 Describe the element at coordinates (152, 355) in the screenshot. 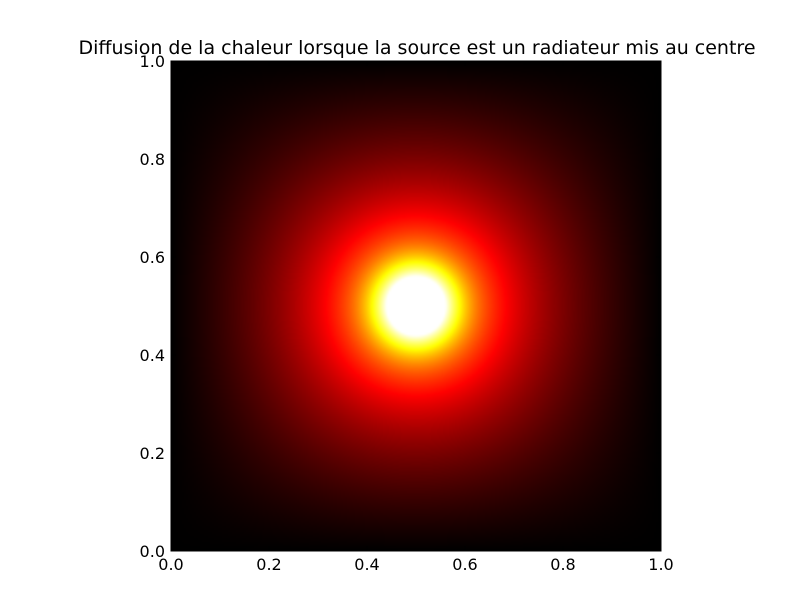

I see `y-tick-label: 0.4` at that location.